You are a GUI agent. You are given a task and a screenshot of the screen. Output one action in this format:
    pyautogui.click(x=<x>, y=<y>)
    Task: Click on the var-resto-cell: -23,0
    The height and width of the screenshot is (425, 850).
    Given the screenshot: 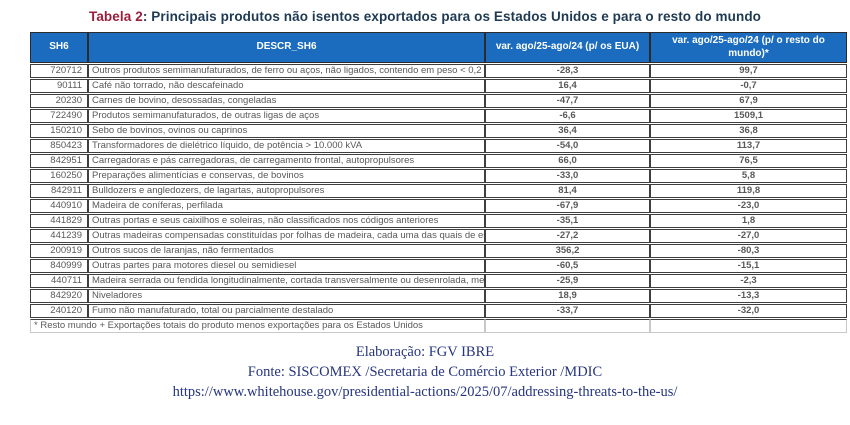 What is the action you would take?
    pyautogui.click(x=748, y=206)
    